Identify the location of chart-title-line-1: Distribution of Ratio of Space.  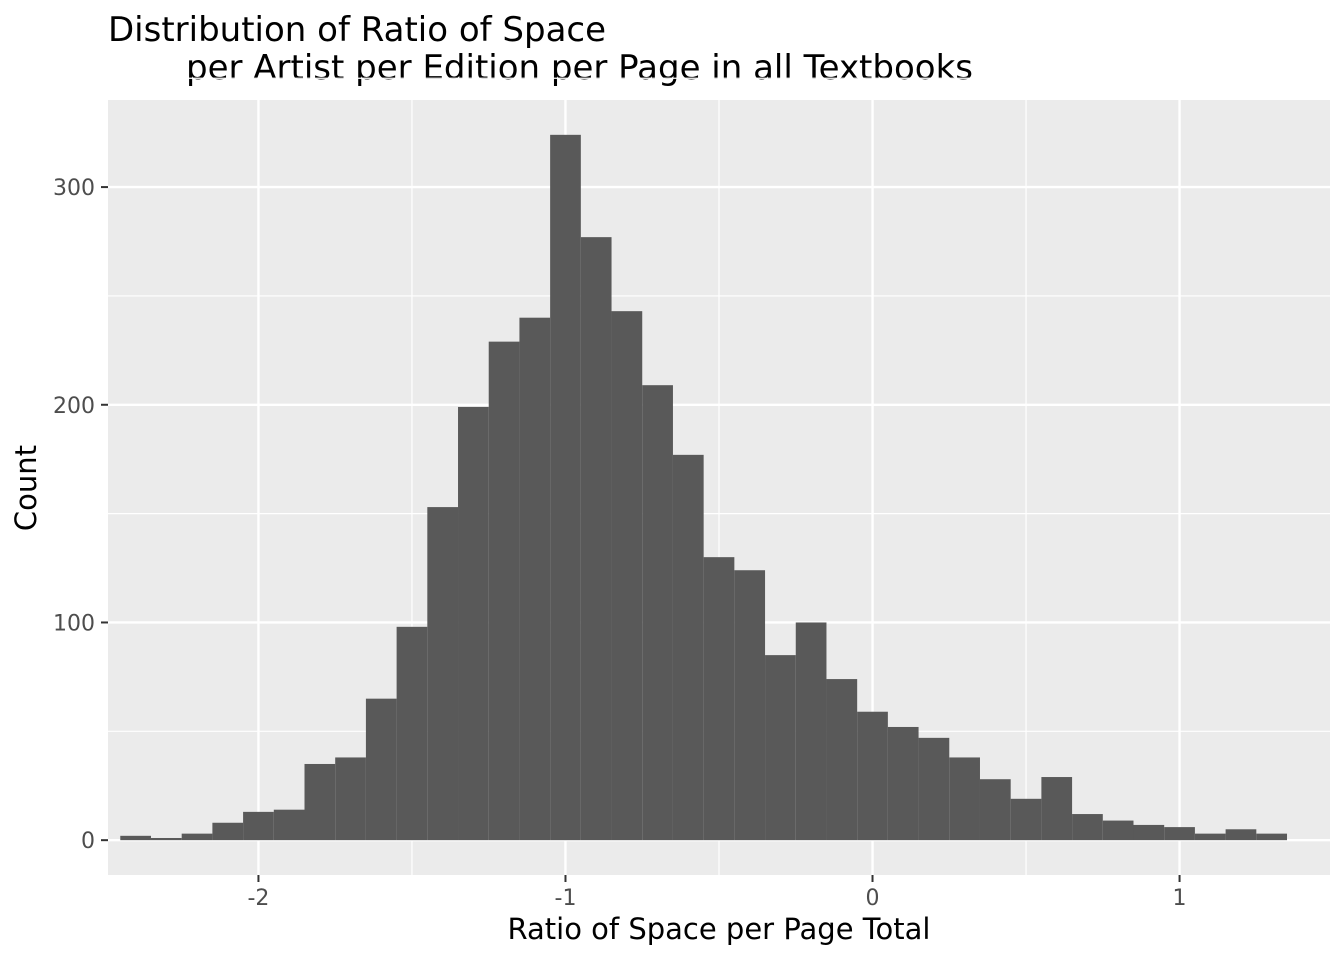
(357, 30).